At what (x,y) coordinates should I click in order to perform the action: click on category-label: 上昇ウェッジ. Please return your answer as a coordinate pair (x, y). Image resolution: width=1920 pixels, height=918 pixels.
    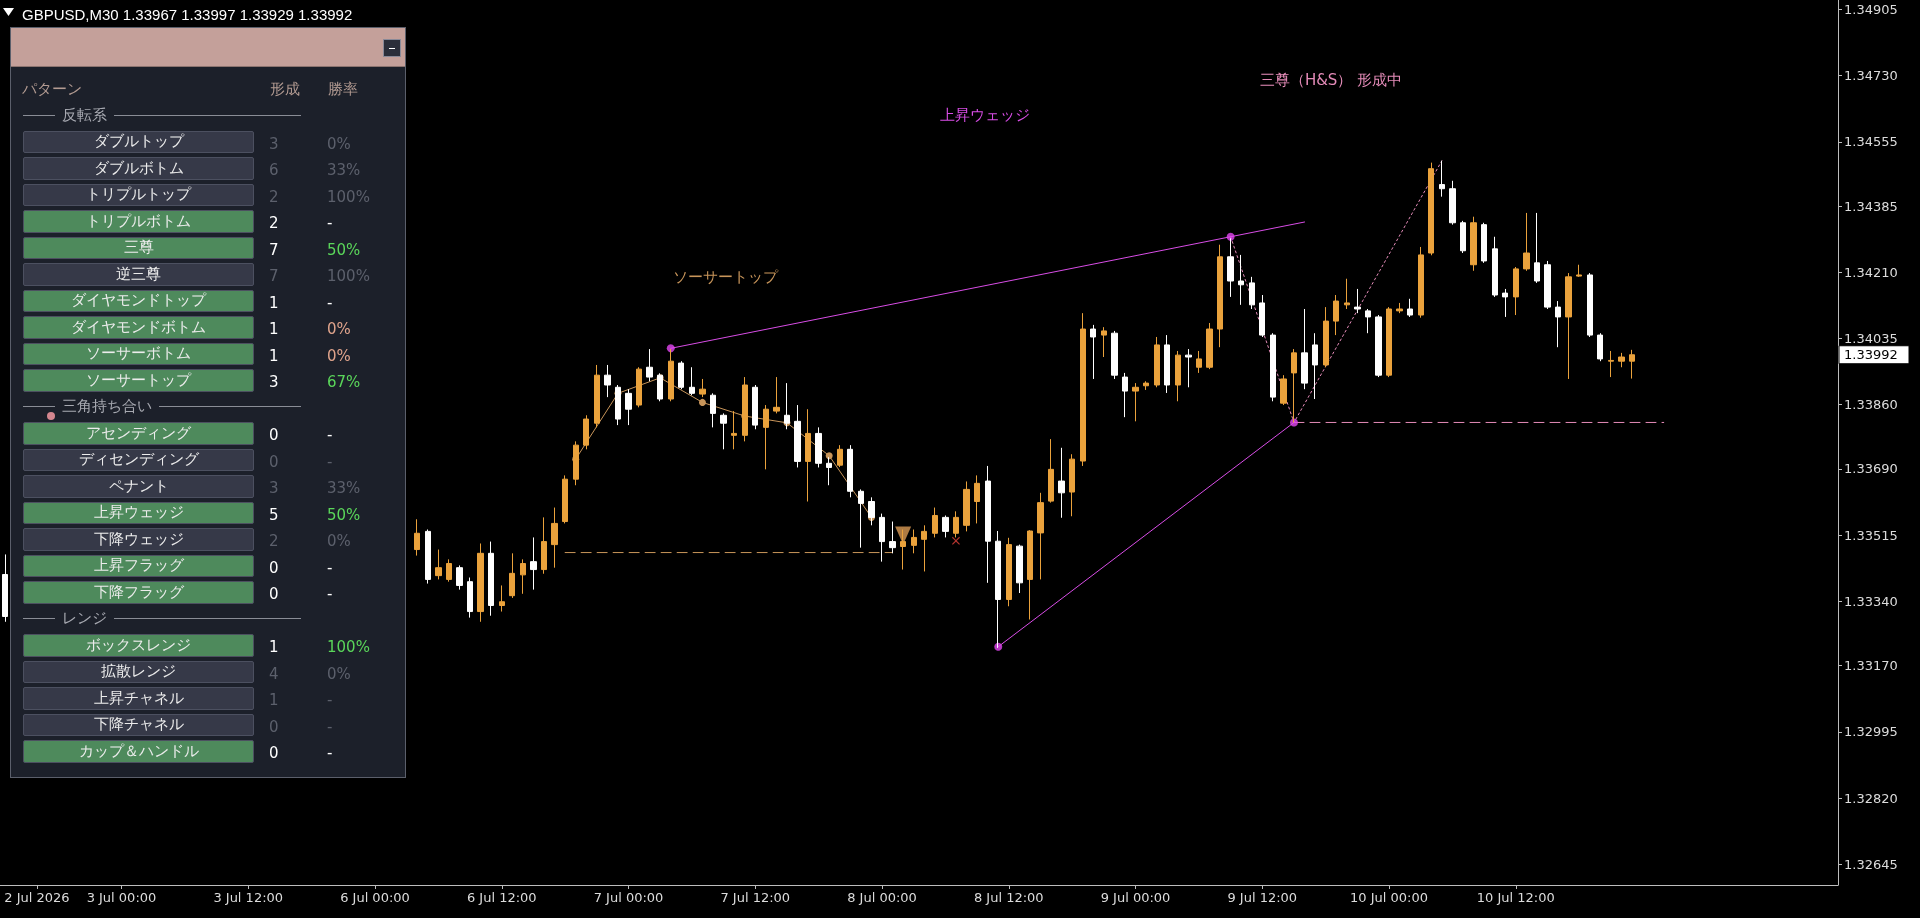
    Looking at the image, I should click on (138, 512).